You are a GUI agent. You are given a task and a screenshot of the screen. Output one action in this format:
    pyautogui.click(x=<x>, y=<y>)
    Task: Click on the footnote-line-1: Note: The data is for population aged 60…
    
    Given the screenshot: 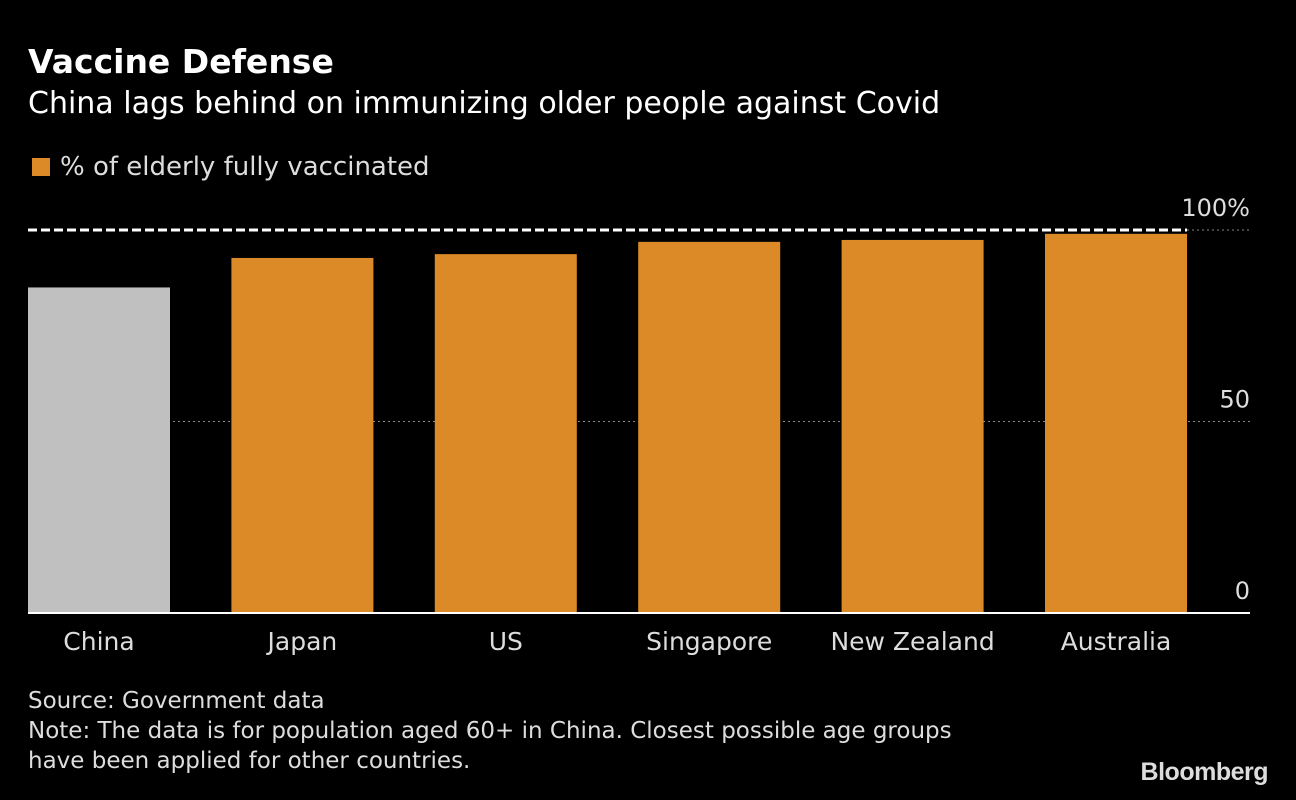 What is the action you would take?
    pyautogui.click(x=490, y=731)
    